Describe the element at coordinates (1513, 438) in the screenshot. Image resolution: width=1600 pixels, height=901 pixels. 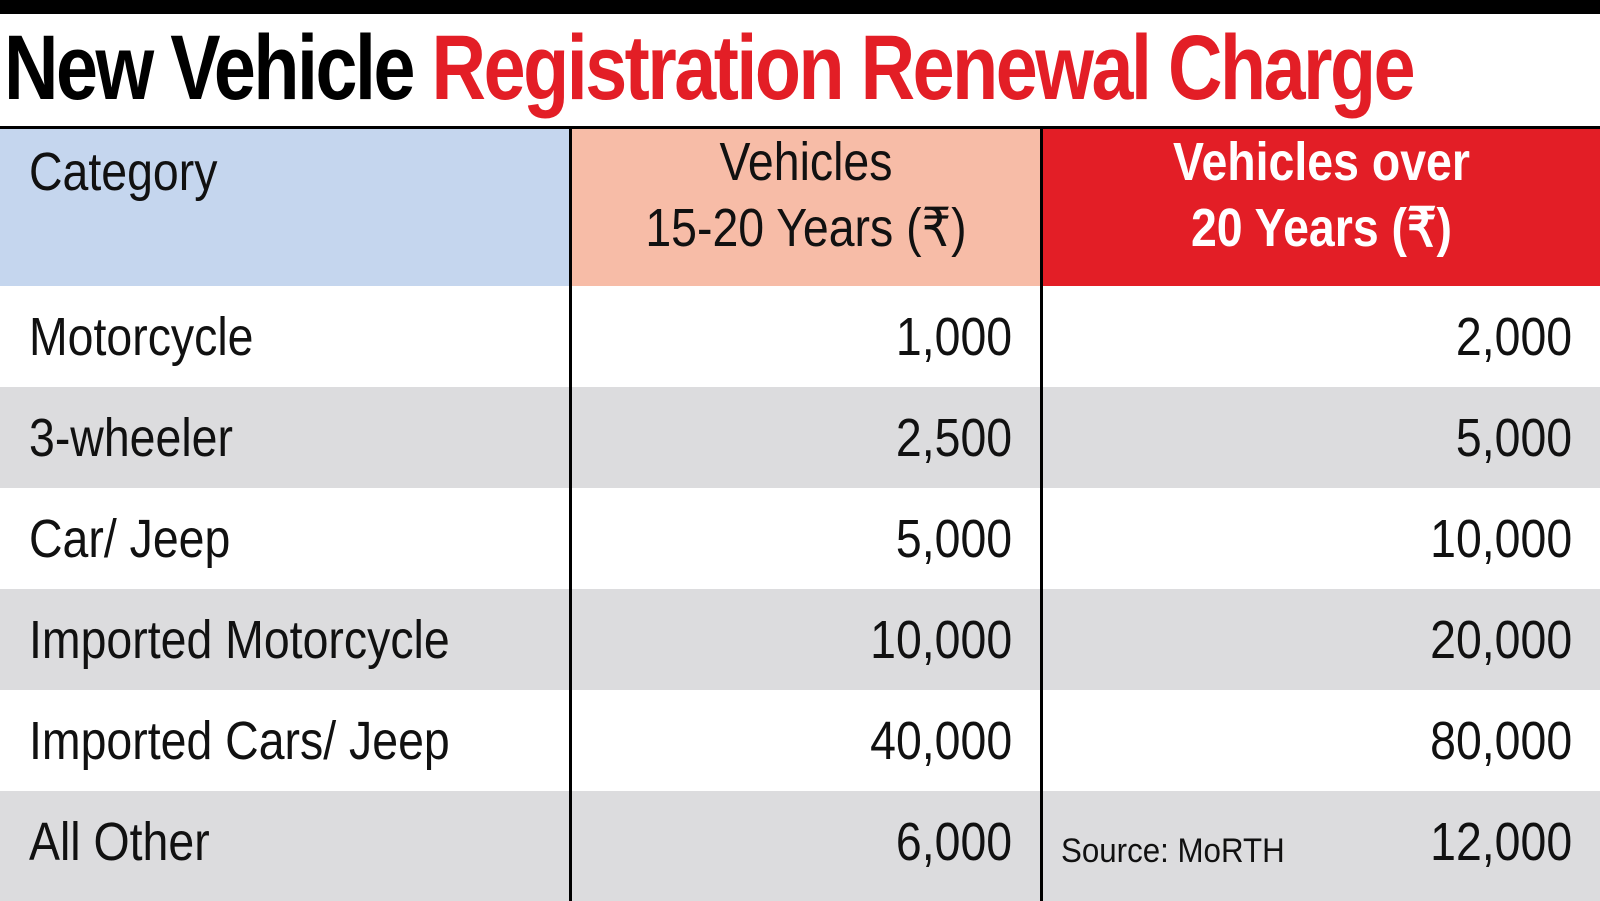
I see `value-over-20-years: 5,000` at that location.